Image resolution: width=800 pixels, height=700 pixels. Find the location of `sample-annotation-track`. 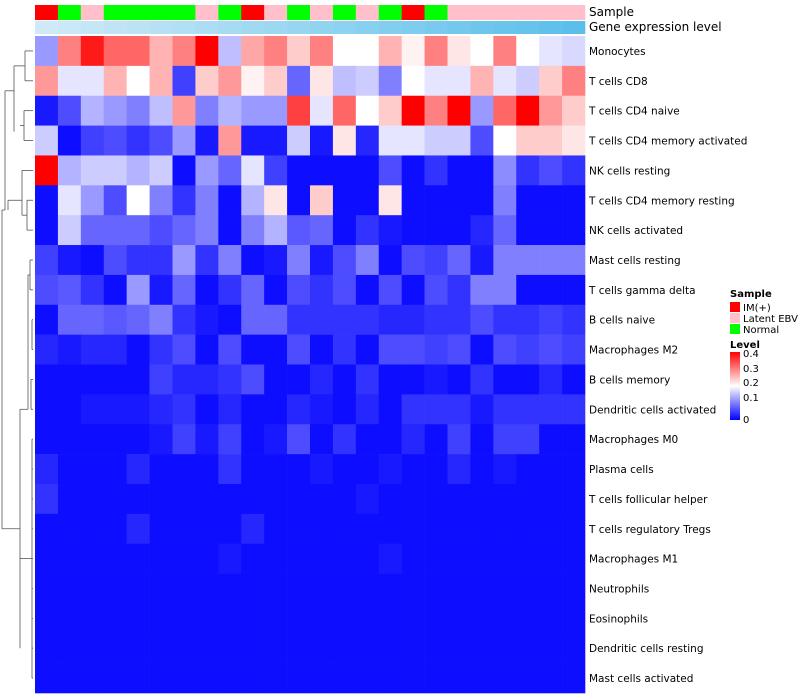

sample-annotation-track is located at coordinates (310, 12).